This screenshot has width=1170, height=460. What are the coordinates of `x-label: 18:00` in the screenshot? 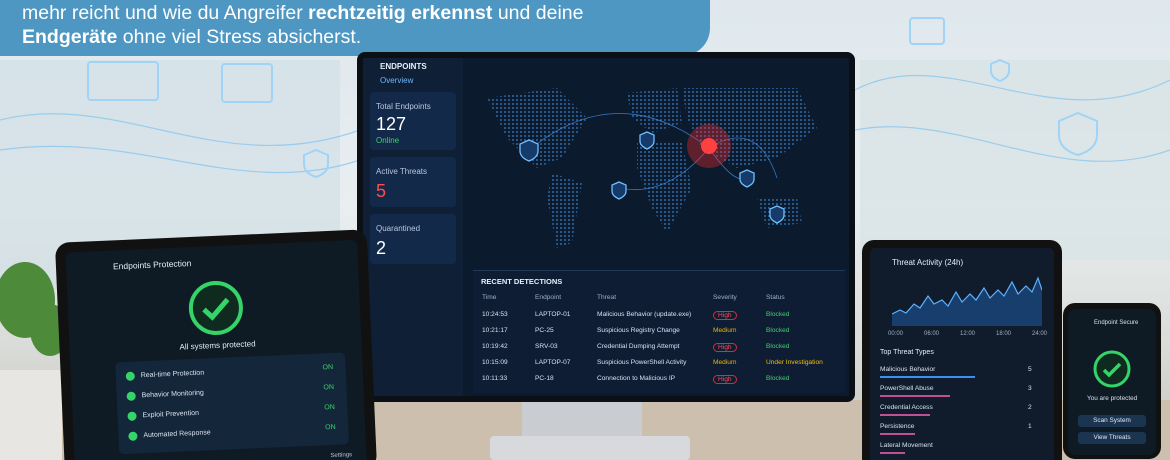 It's located at (1004, 334).